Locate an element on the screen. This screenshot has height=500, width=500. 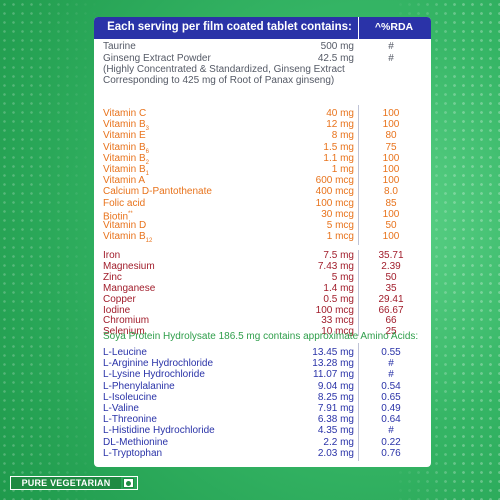
ingredient-rda: 80 is located at coordinates (391, 136).